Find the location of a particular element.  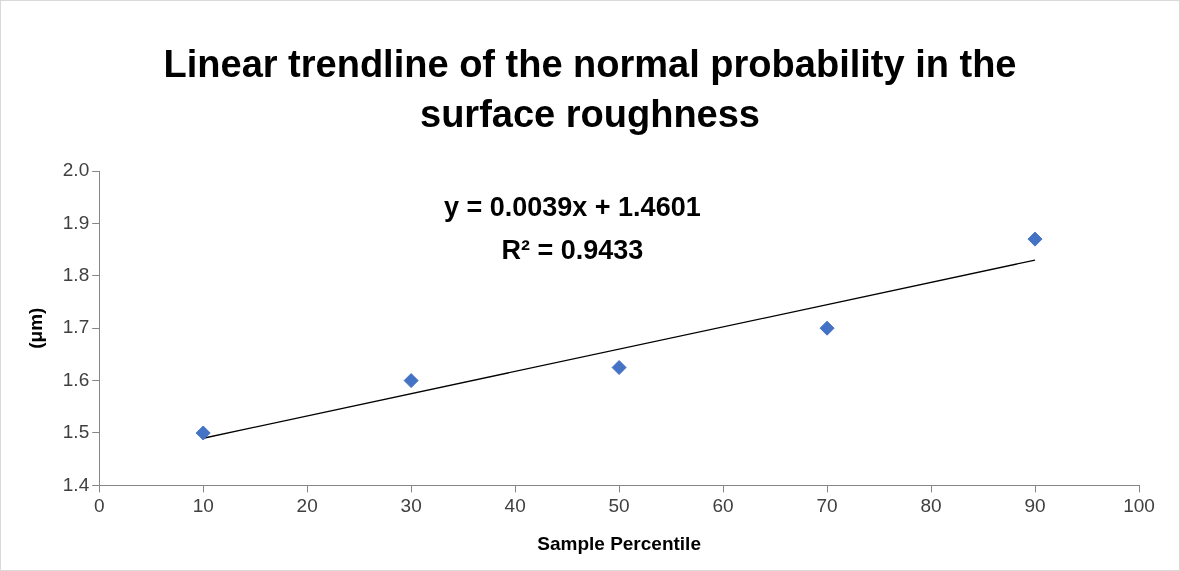

x-tick-label: 100 is located at coordinates (1139, 506).